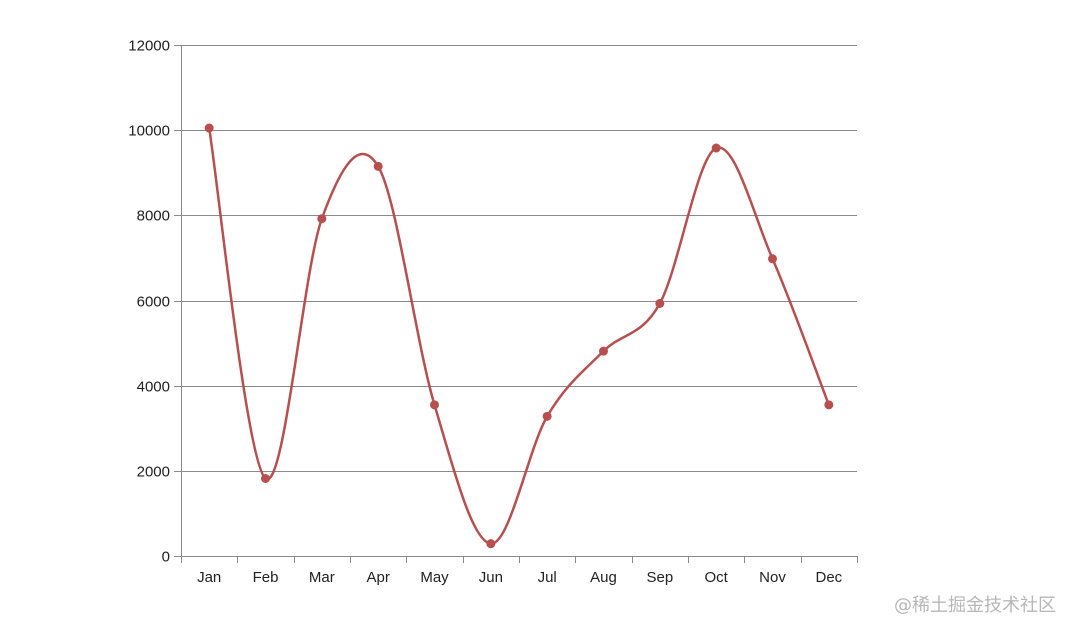 The image size is (1074, 640). I want to click on x-tick-label: Feb, so click(266, 577).